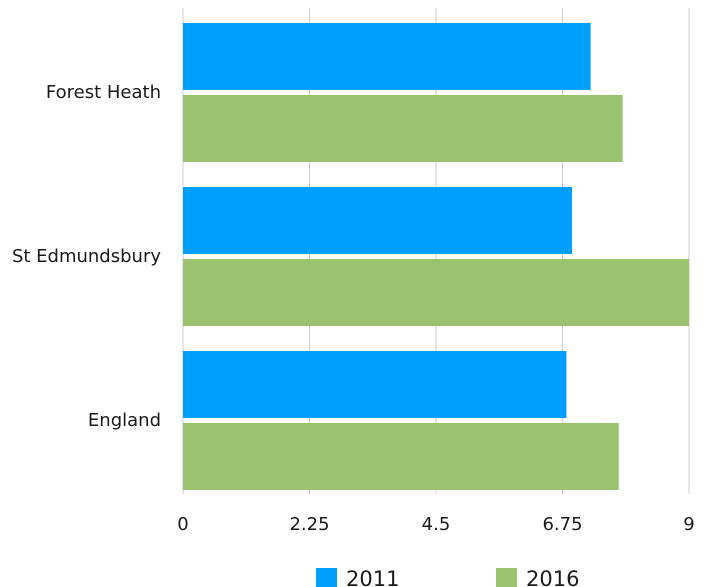 The width and height of the screenshot is (707, 587). What do you see at coordinates (372, 577) in the screenshot?
I see `legend-label-2011: 2011` at bounding box center [372, 577].